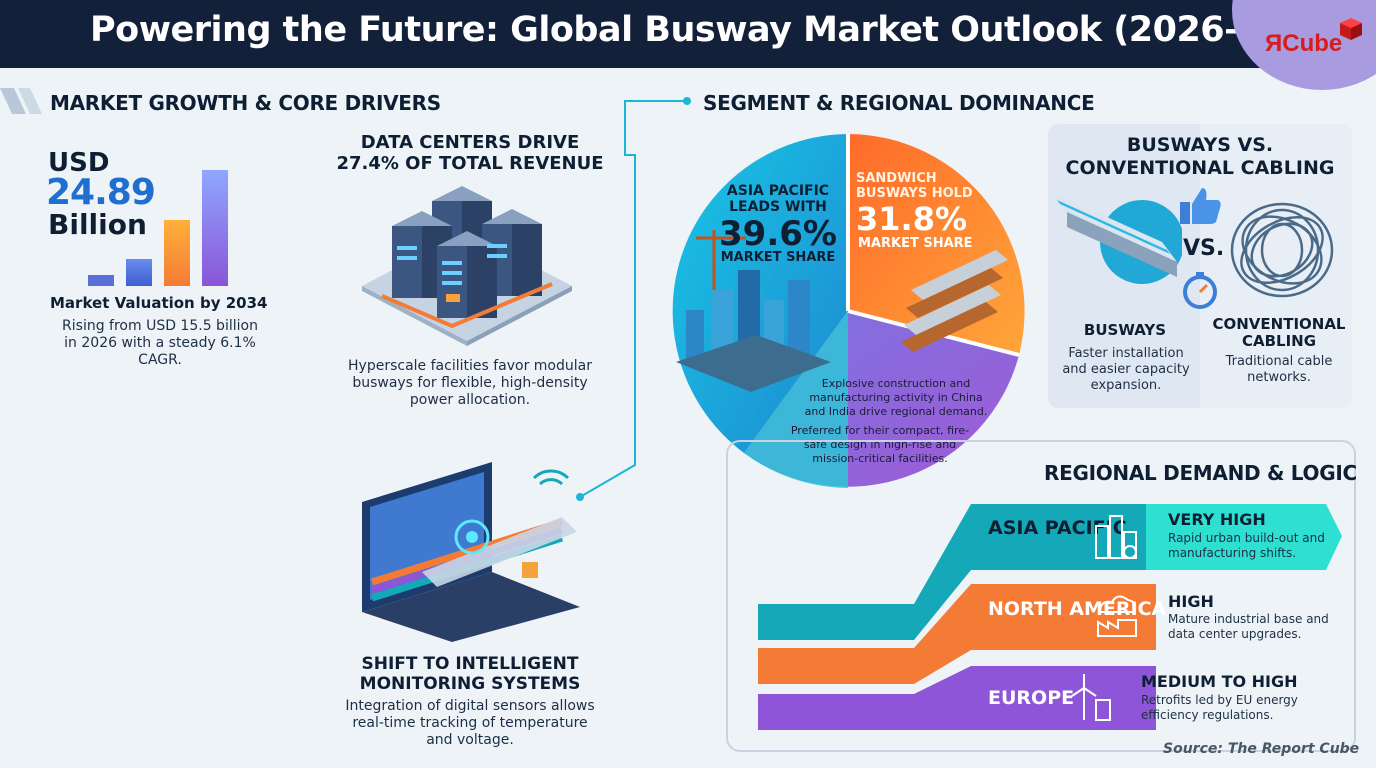 This screenshot has width=1376, height=768. I want to click on asia-share-label: MARKET SHARE, so click(778, 257).